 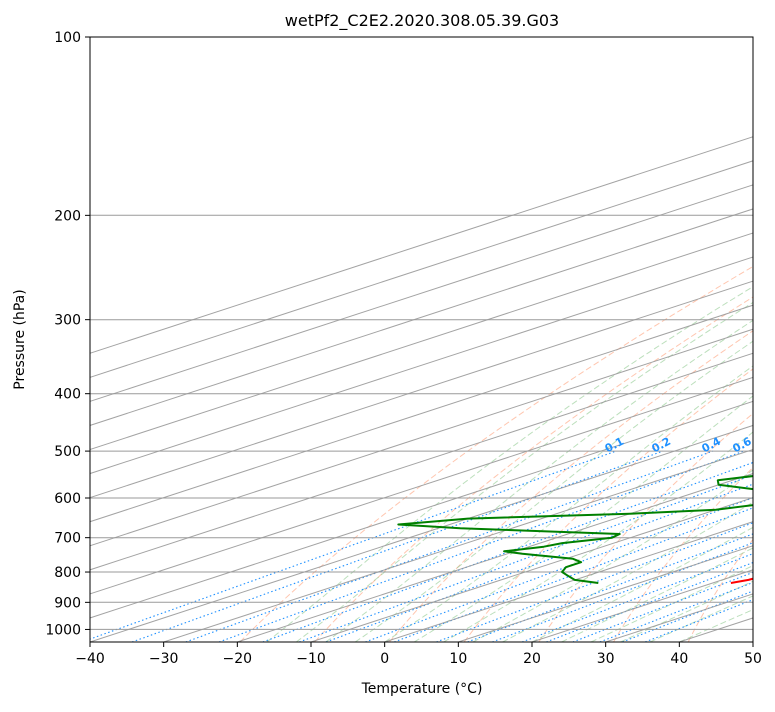 I want to click on y-tick-label: 300, so click(x=67, y=321).